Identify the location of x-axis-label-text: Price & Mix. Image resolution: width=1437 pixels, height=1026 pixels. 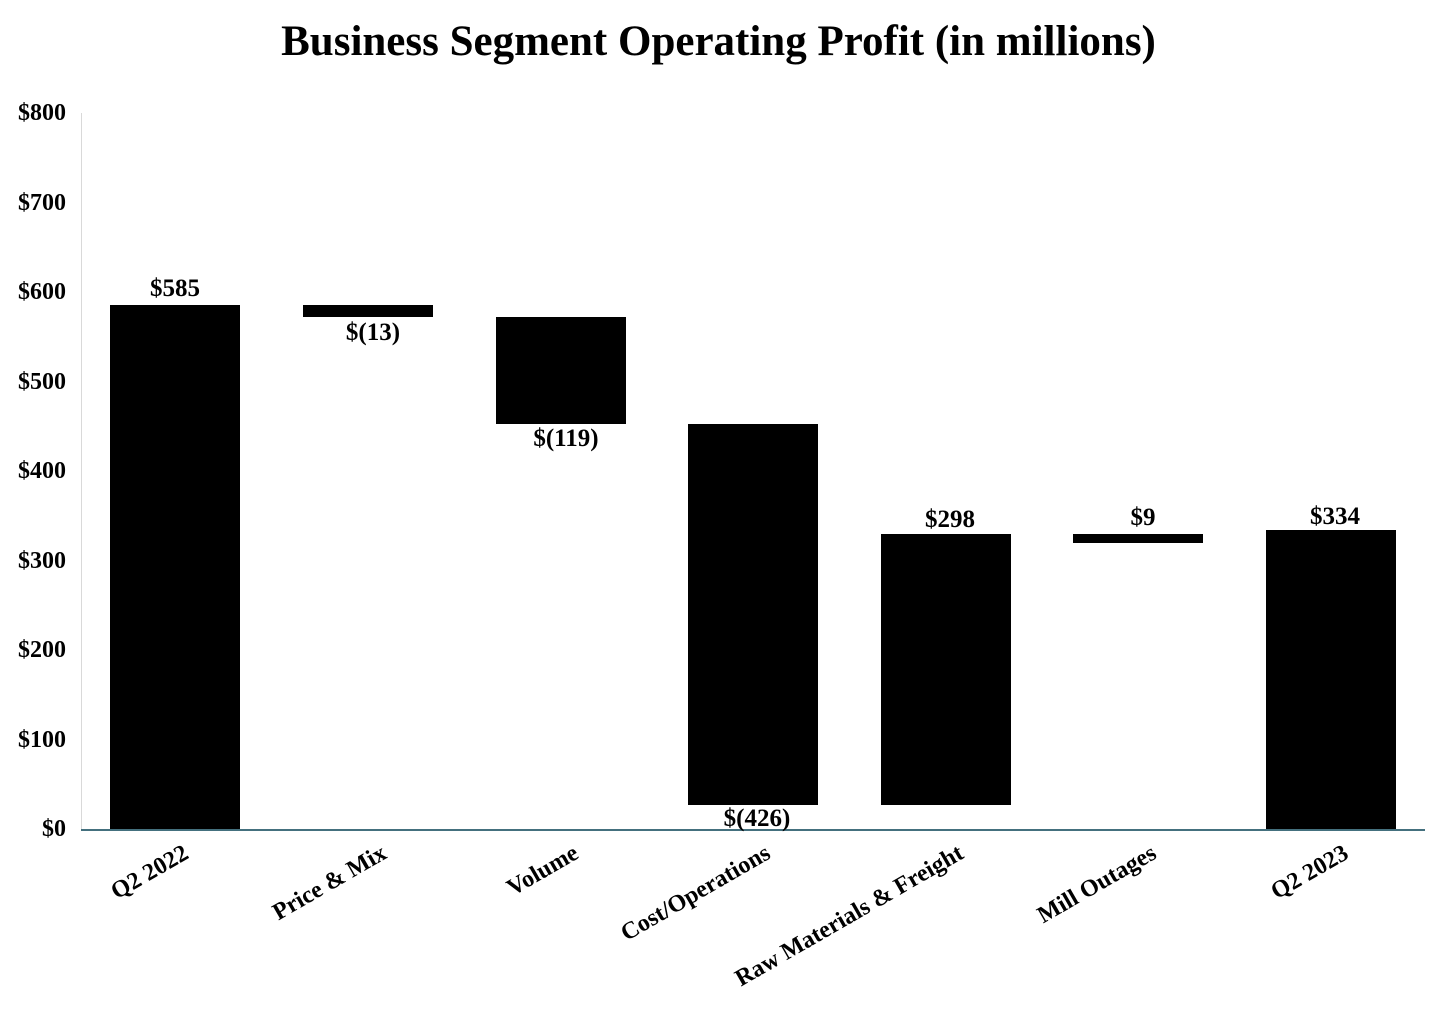
(329, 883).